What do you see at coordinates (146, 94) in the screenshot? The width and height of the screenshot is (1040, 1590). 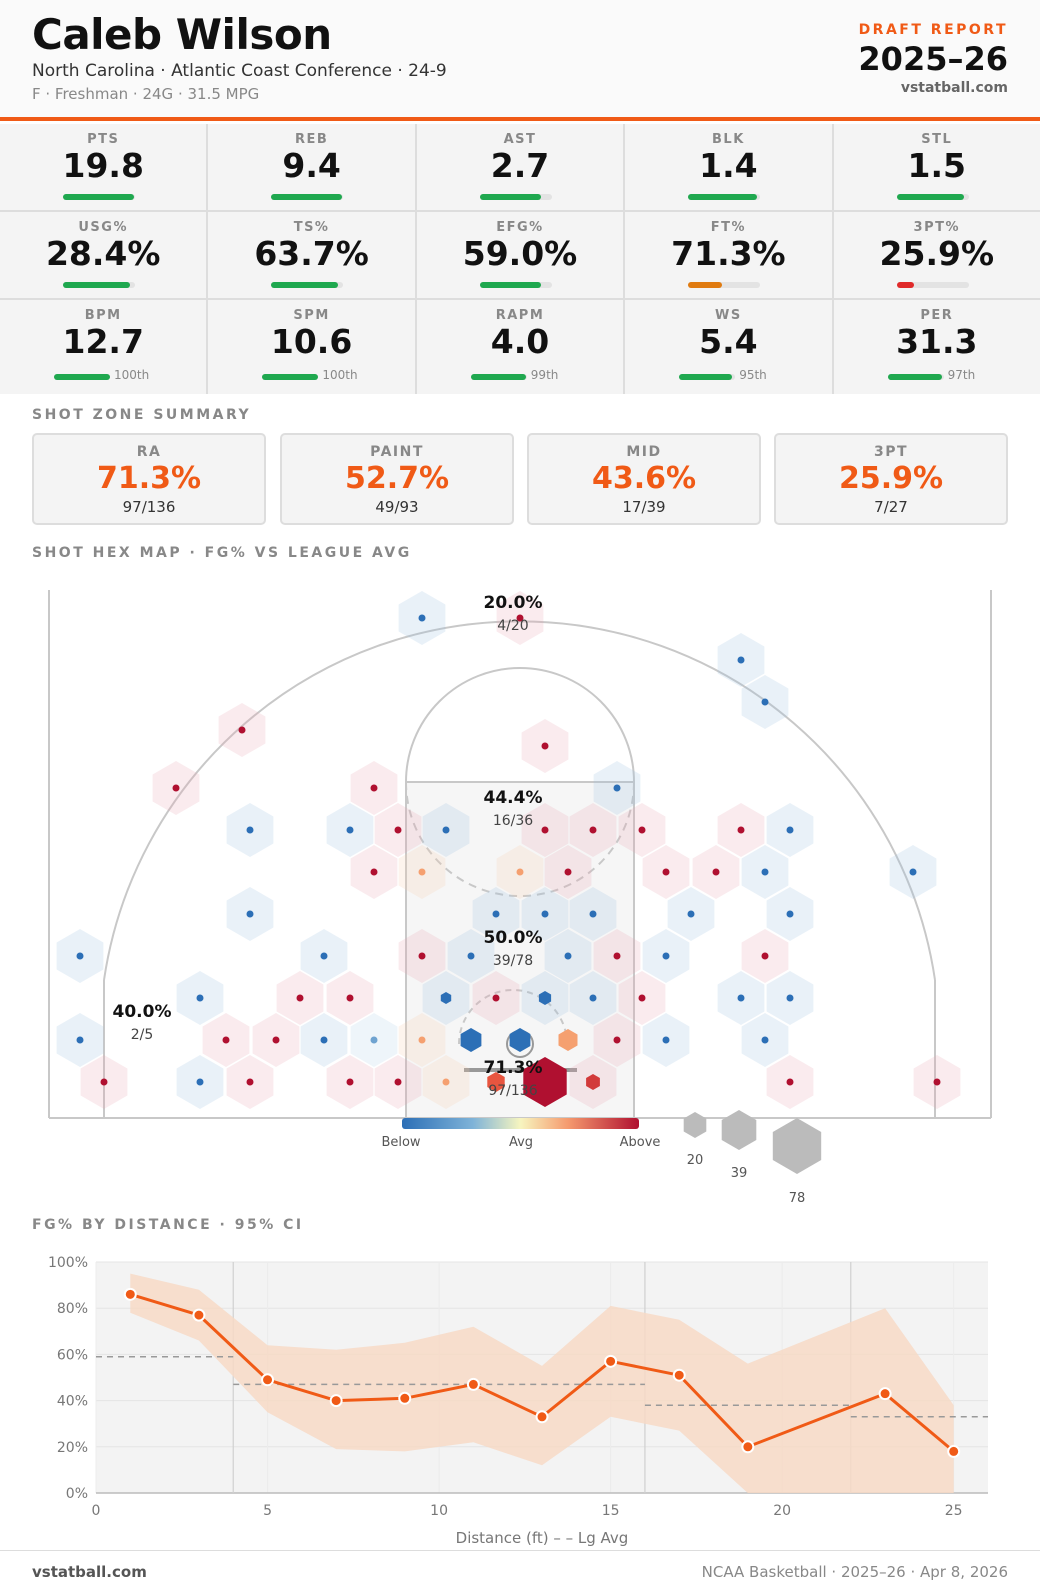 I see `player-meta-line: F · Freshman · 24G · 31.5 MPG` at bounding box center [146, 94].